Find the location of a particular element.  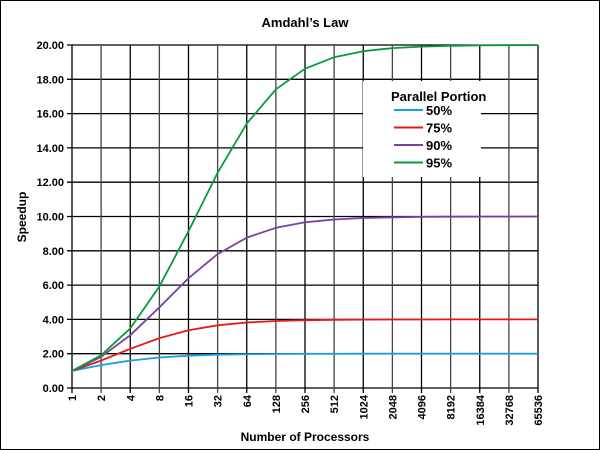

legend-label: 90% is located at coordinates (439, 145).